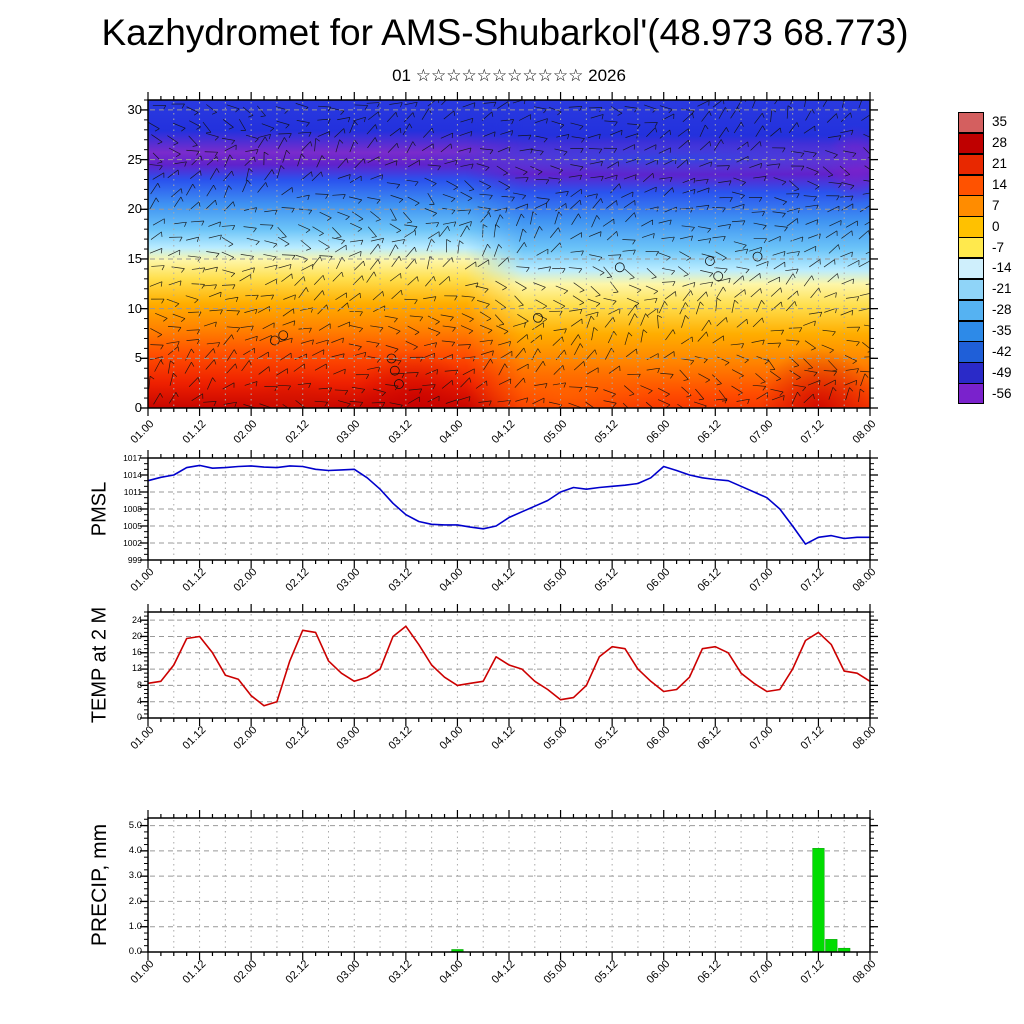 The height and width of the screenshot is (1024, 1024). Describe the element at coordinates (1000, 143) in the screenshot. I see `colorbar-label: 28` at that location.